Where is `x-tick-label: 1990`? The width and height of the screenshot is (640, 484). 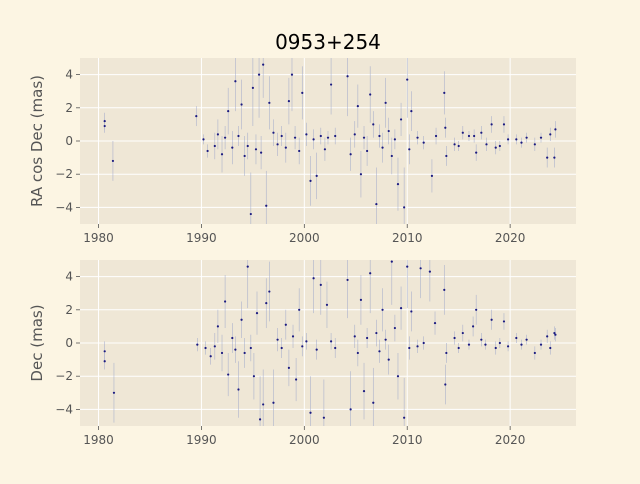
x-tick-label: 1990 is located at coordinates (201, 238).